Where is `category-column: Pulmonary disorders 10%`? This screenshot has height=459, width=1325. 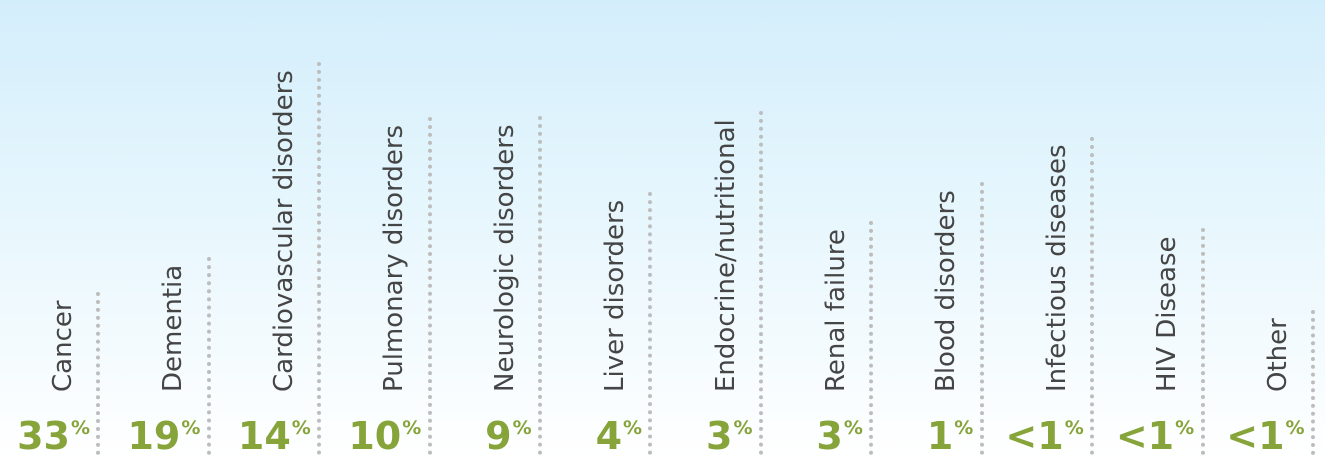 category-column: Pulmonary disorders 10% is located at coordinates (386, 229).